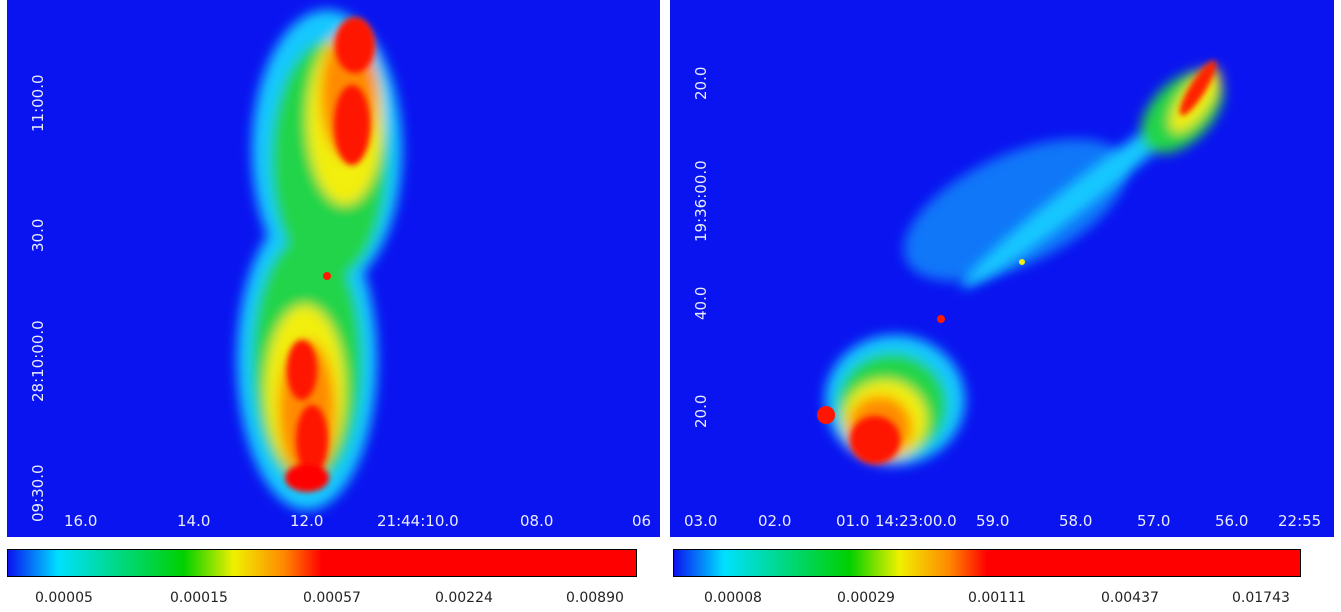 This screenshot has width=1341, height=612. I want to click on x-tick-label: 06, so click(642, 521).